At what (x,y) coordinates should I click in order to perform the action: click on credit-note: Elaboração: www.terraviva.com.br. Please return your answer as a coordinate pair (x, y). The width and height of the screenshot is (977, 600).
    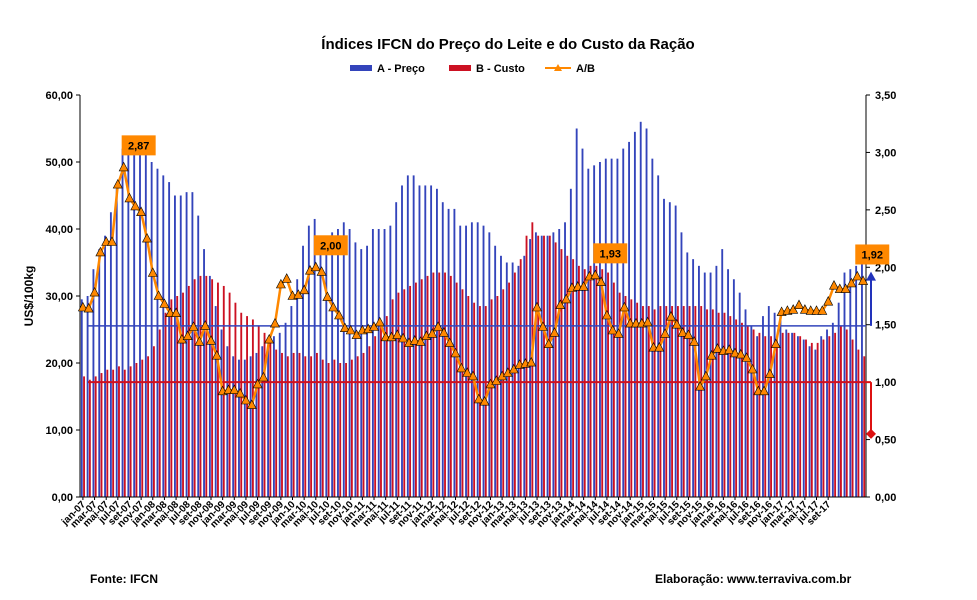
    Looking at the image, I should click on (753, 579).